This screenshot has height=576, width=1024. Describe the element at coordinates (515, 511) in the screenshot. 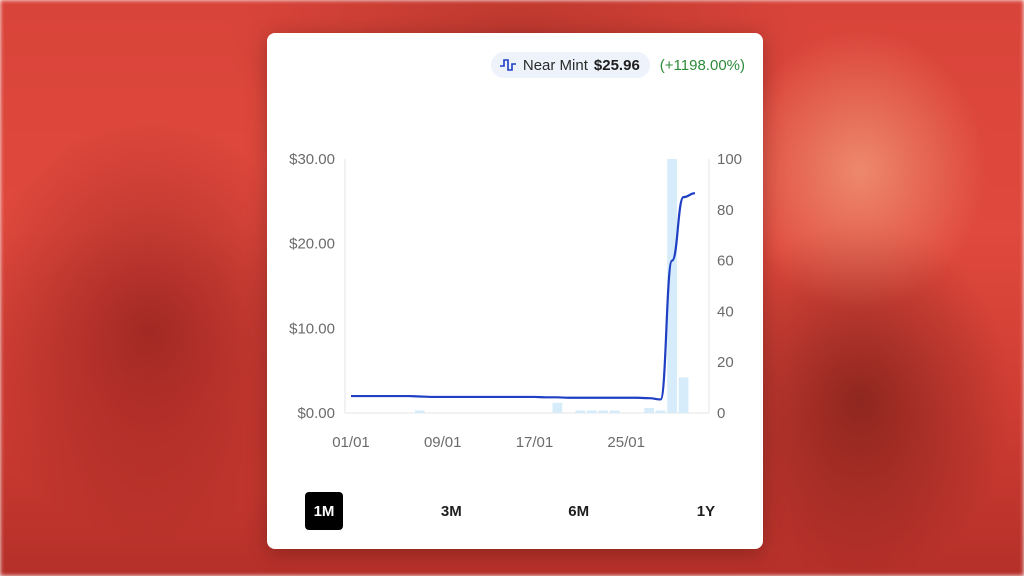

I see `time-range-selector: 1M 3M 6M 1Y` at that location.